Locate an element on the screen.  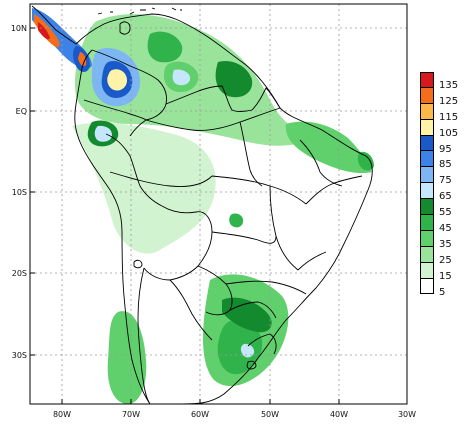
precip-core-panama-inner is located at coordinates (47, 31).